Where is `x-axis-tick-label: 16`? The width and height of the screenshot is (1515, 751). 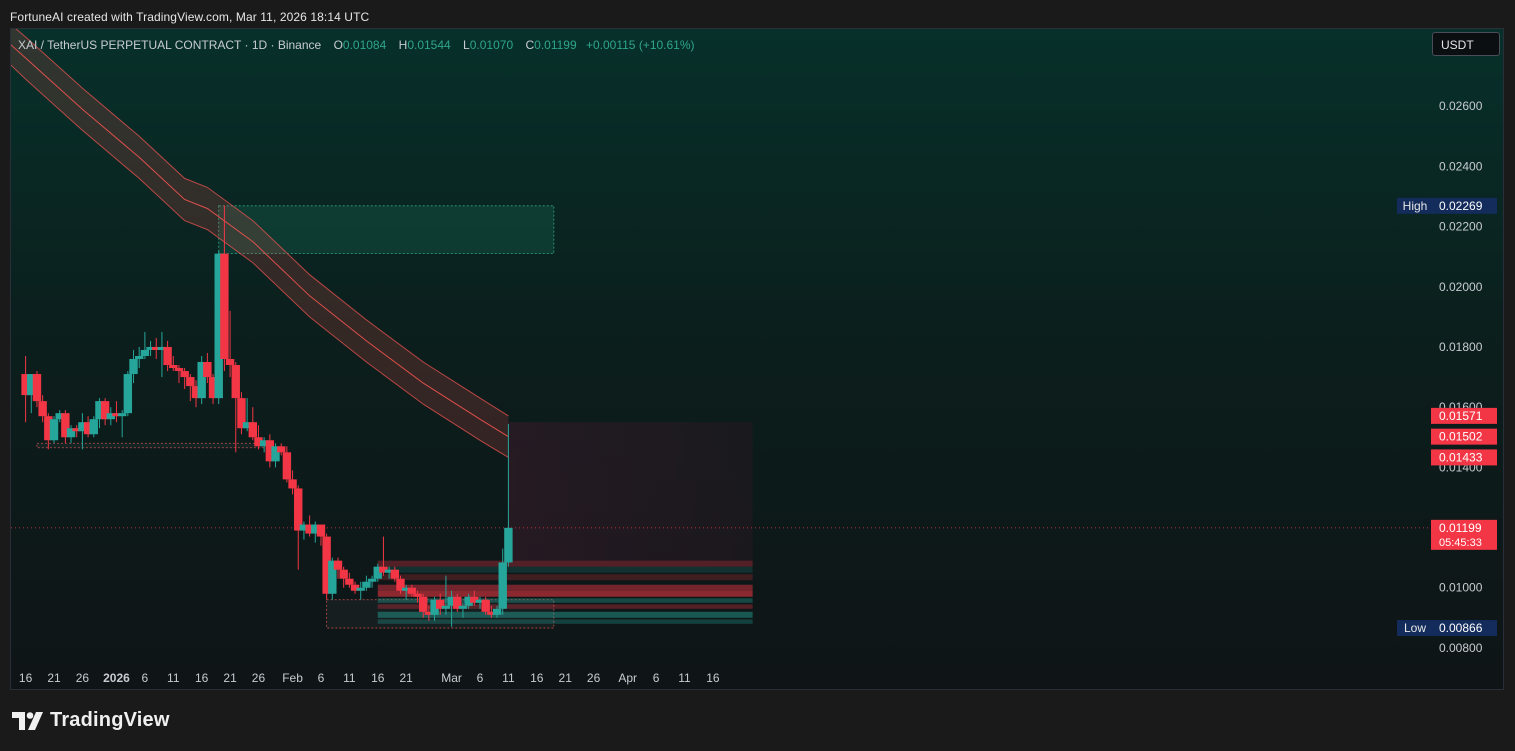
x-axis-tick-label: 16 is located at coordinates (537, 678).